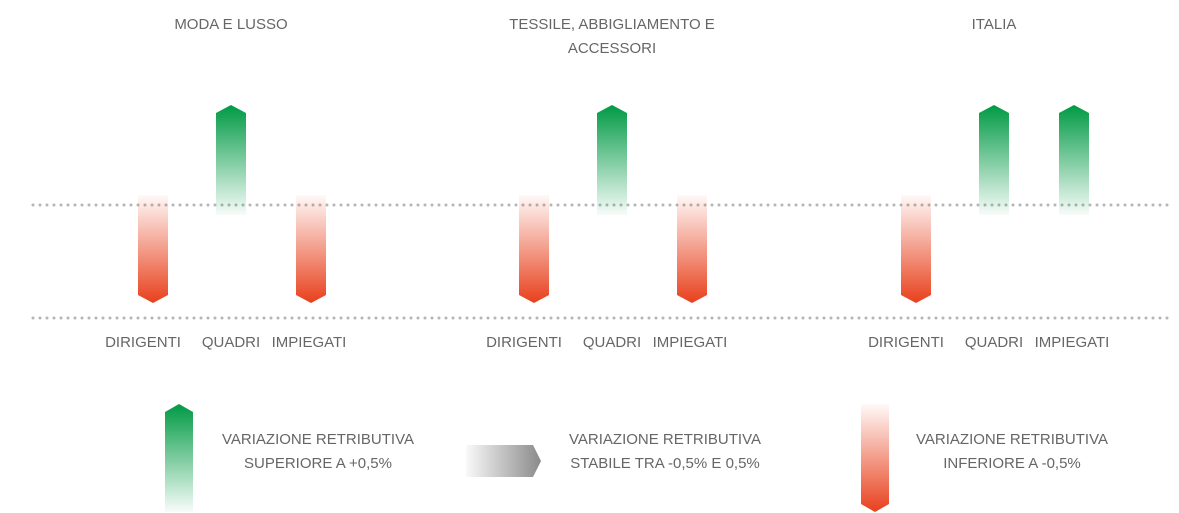  What do you see at coordinates (994, 24) in the screenshot?
I see `group-title: ITALIA` at bounding box center [994, 24].